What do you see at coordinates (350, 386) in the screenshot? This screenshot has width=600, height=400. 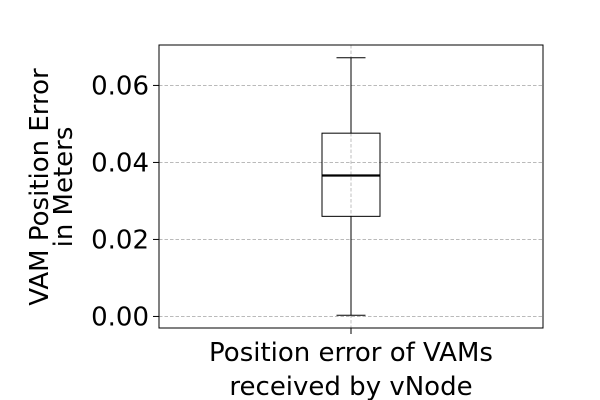 I see `x-axis-label-line-2: received by vNode` at bounding box center [350, 386].